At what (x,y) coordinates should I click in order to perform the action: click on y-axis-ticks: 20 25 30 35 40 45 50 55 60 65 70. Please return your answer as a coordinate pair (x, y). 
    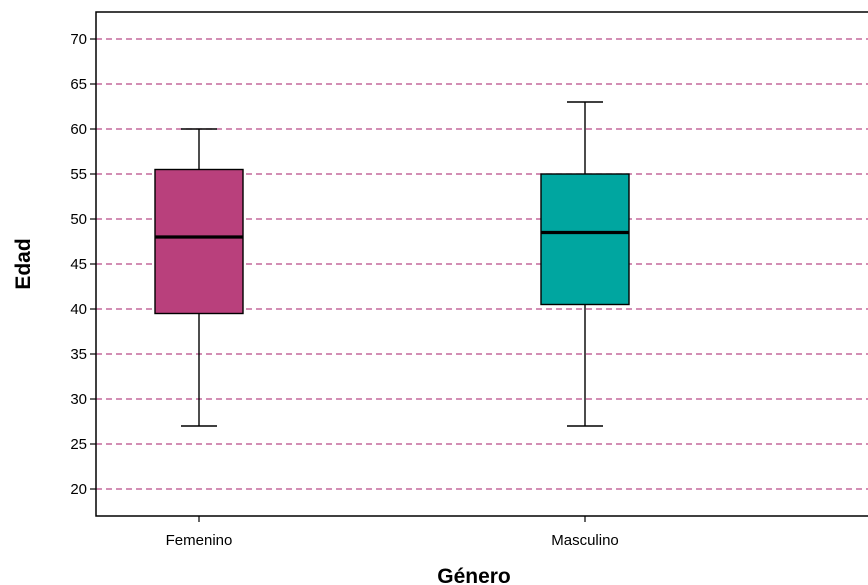
    Looking at the image, I should click on (83, 264).